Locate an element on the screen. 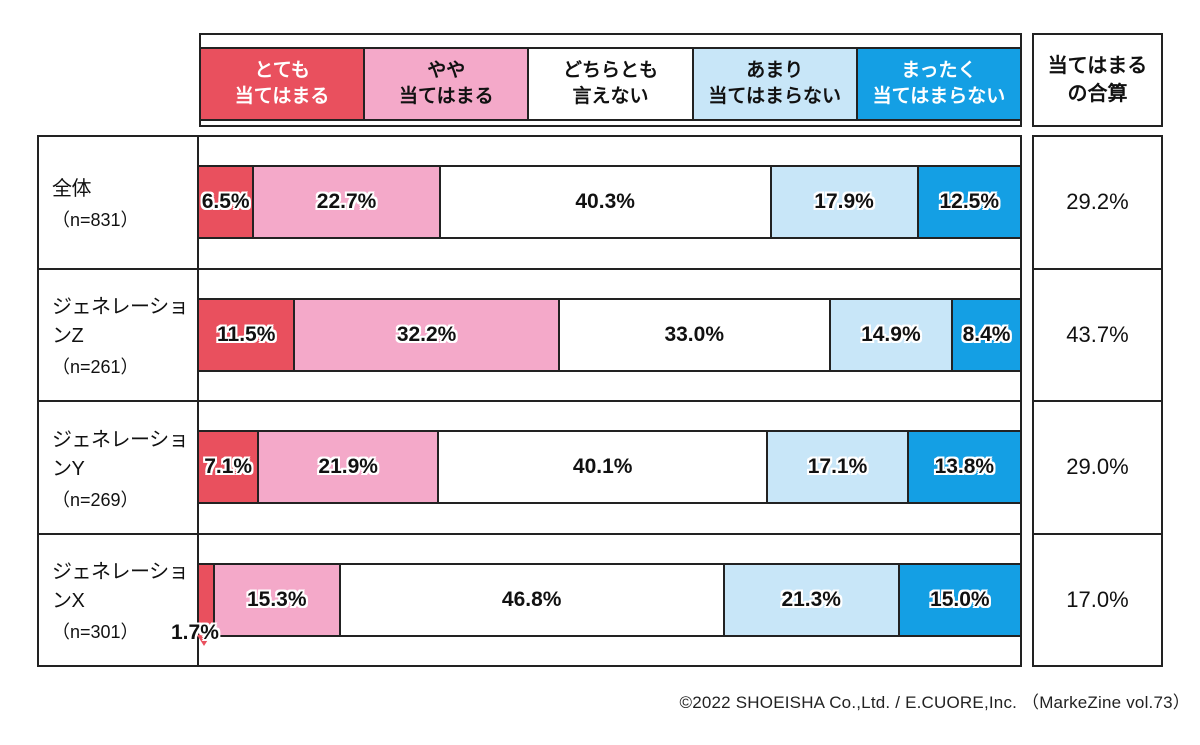  segment-value-label: 46.8% is located at coordinates (531, 599).